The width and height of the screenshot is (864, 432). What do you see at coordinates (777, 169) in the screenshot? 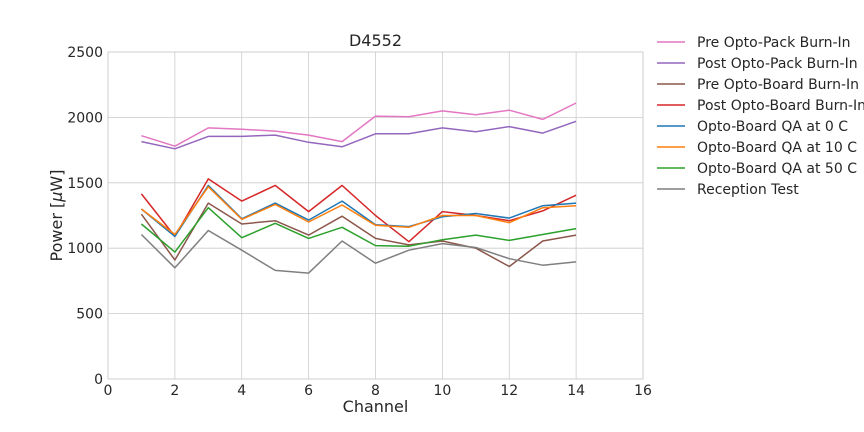
I see `legend-label: Opto-Board QA at 50 C` at bounding box center [777, 169].